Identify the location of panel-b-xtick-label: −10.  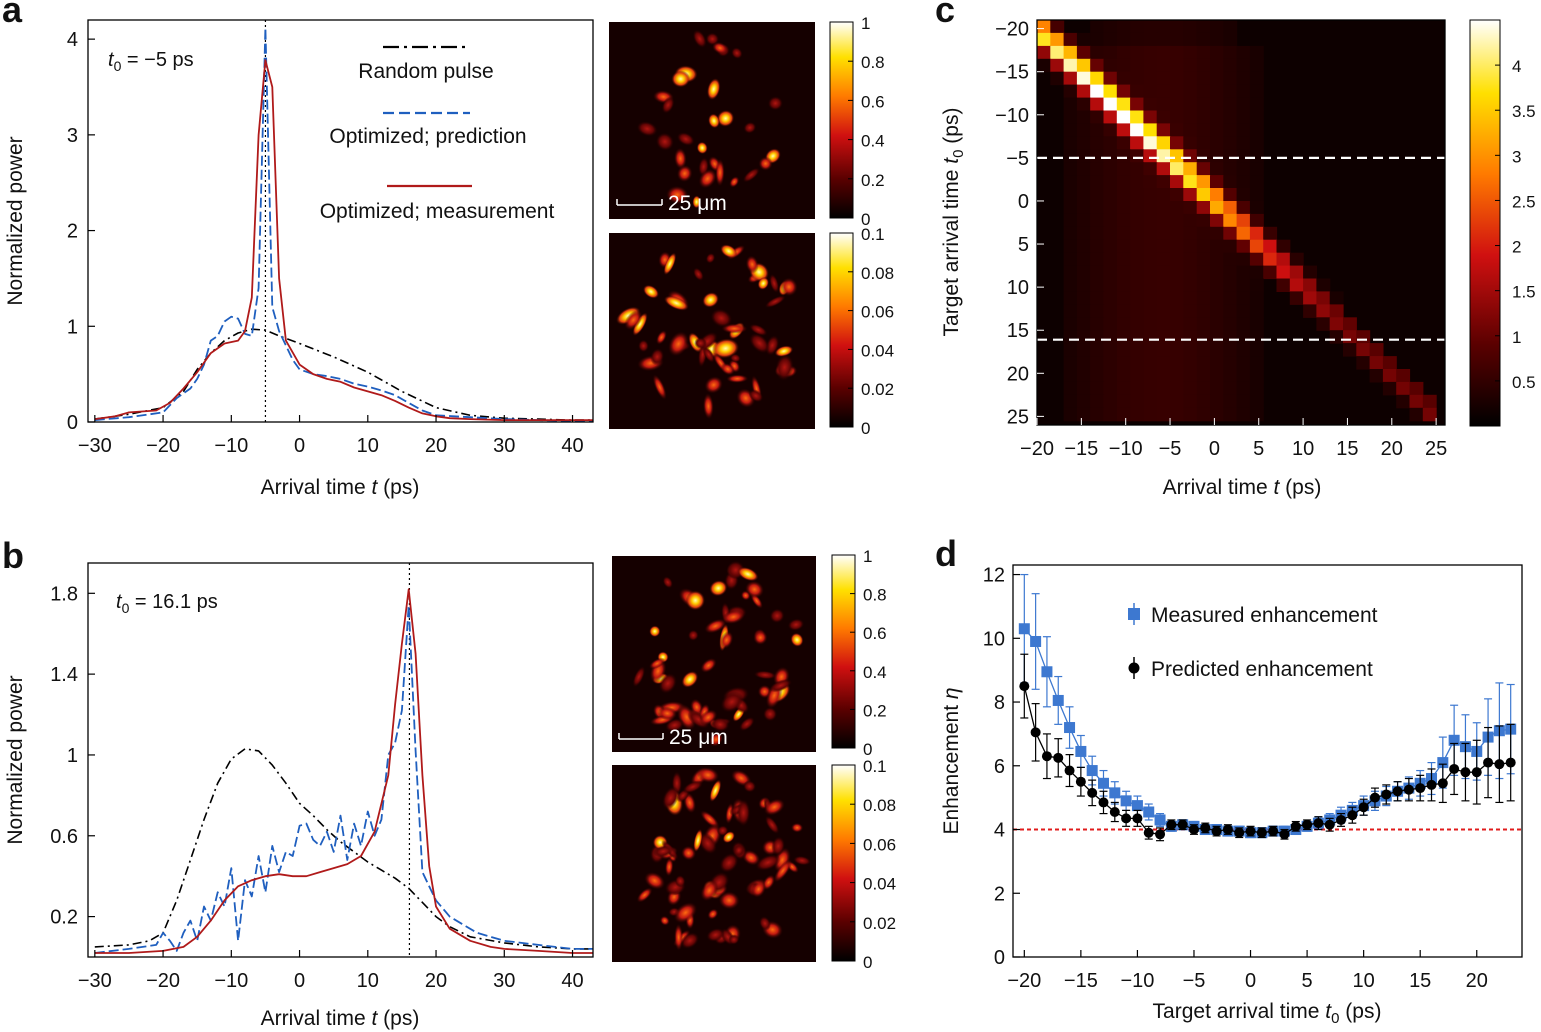
(231, 981).